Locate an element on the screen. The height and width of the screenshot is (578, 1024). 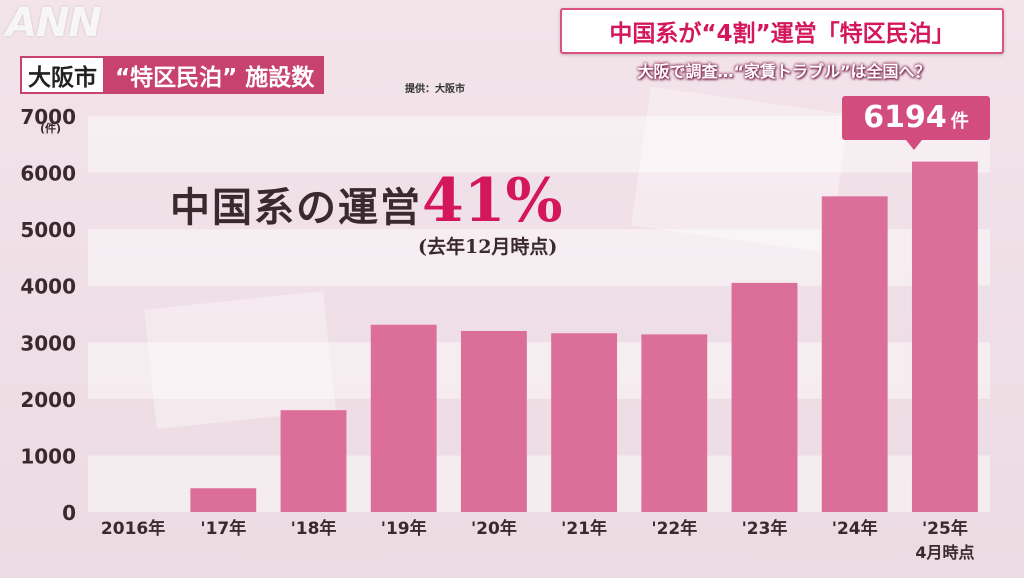
callout-unit: 件 is located at coordinates (959, 121).